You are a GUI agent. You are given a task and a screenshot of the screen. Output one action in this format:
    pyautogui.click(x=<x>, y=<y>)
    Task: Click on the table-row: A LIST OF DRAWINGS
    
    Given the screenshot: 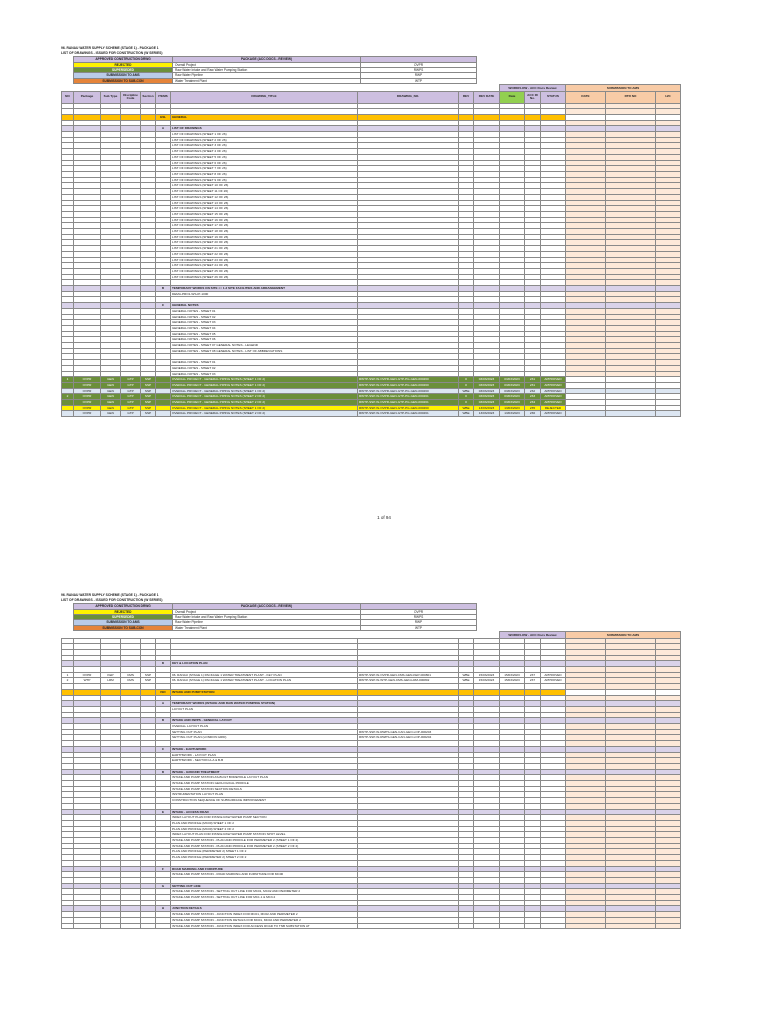 What is the action you would take?
    pyautogui.click(x=371, y=129)
    